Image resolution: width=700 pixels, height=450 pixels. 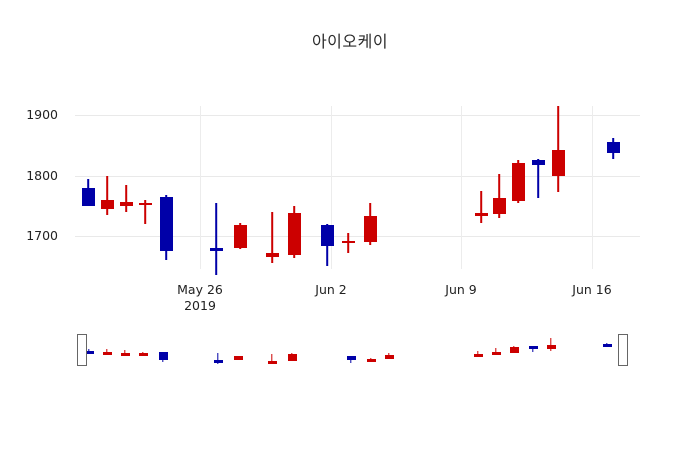 What do you see at coordinates (82, 350) in the screenshot?
I see `range-handle-left` at bounding box center [82, 350].